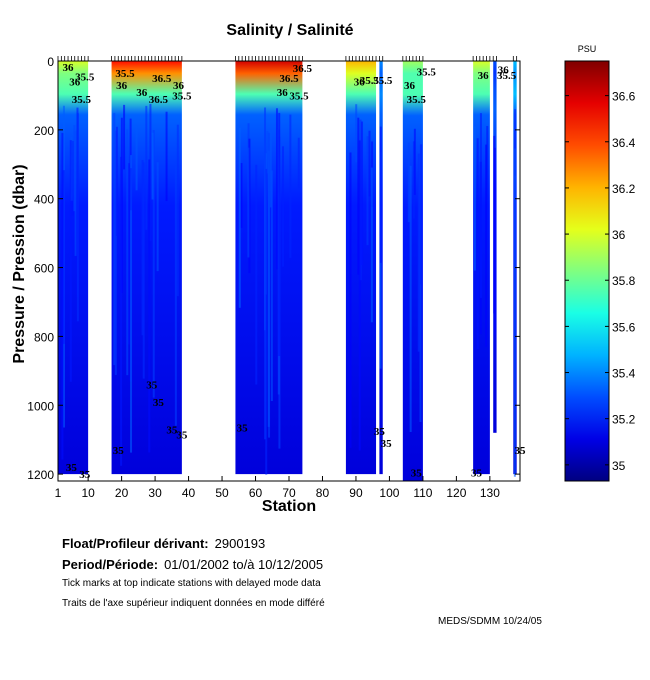  What do you see at coordinates (422, 493) in the screenshot?
I see `x-tick-label: 110` at bounding box center [422, 493].